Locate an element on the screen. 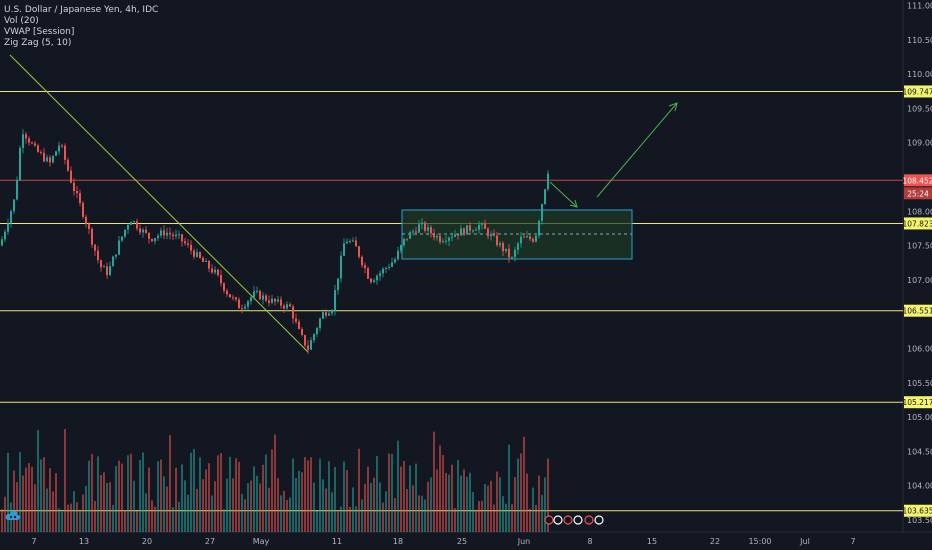 Image resolution: width=932 pixels, height=550 pixels. indicator-zigzag: Zig Zag (5, 10) is located at coordinates (38, 43).